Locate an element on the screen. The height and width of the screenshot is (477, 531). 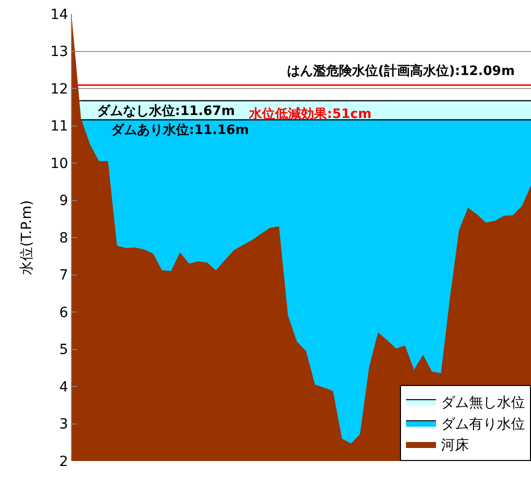
y-tick-label: 10 is located at coordinates (59, 164).